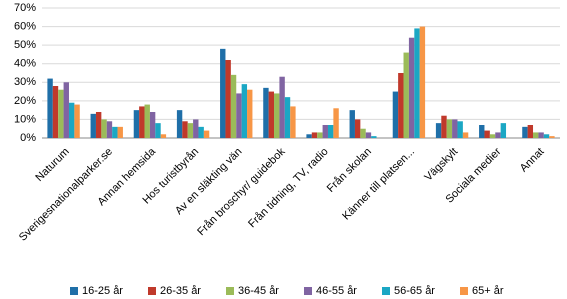 This screenshot has height=299, width=567. I want to click on legend-label: 36-45 år, so click(258, 291).